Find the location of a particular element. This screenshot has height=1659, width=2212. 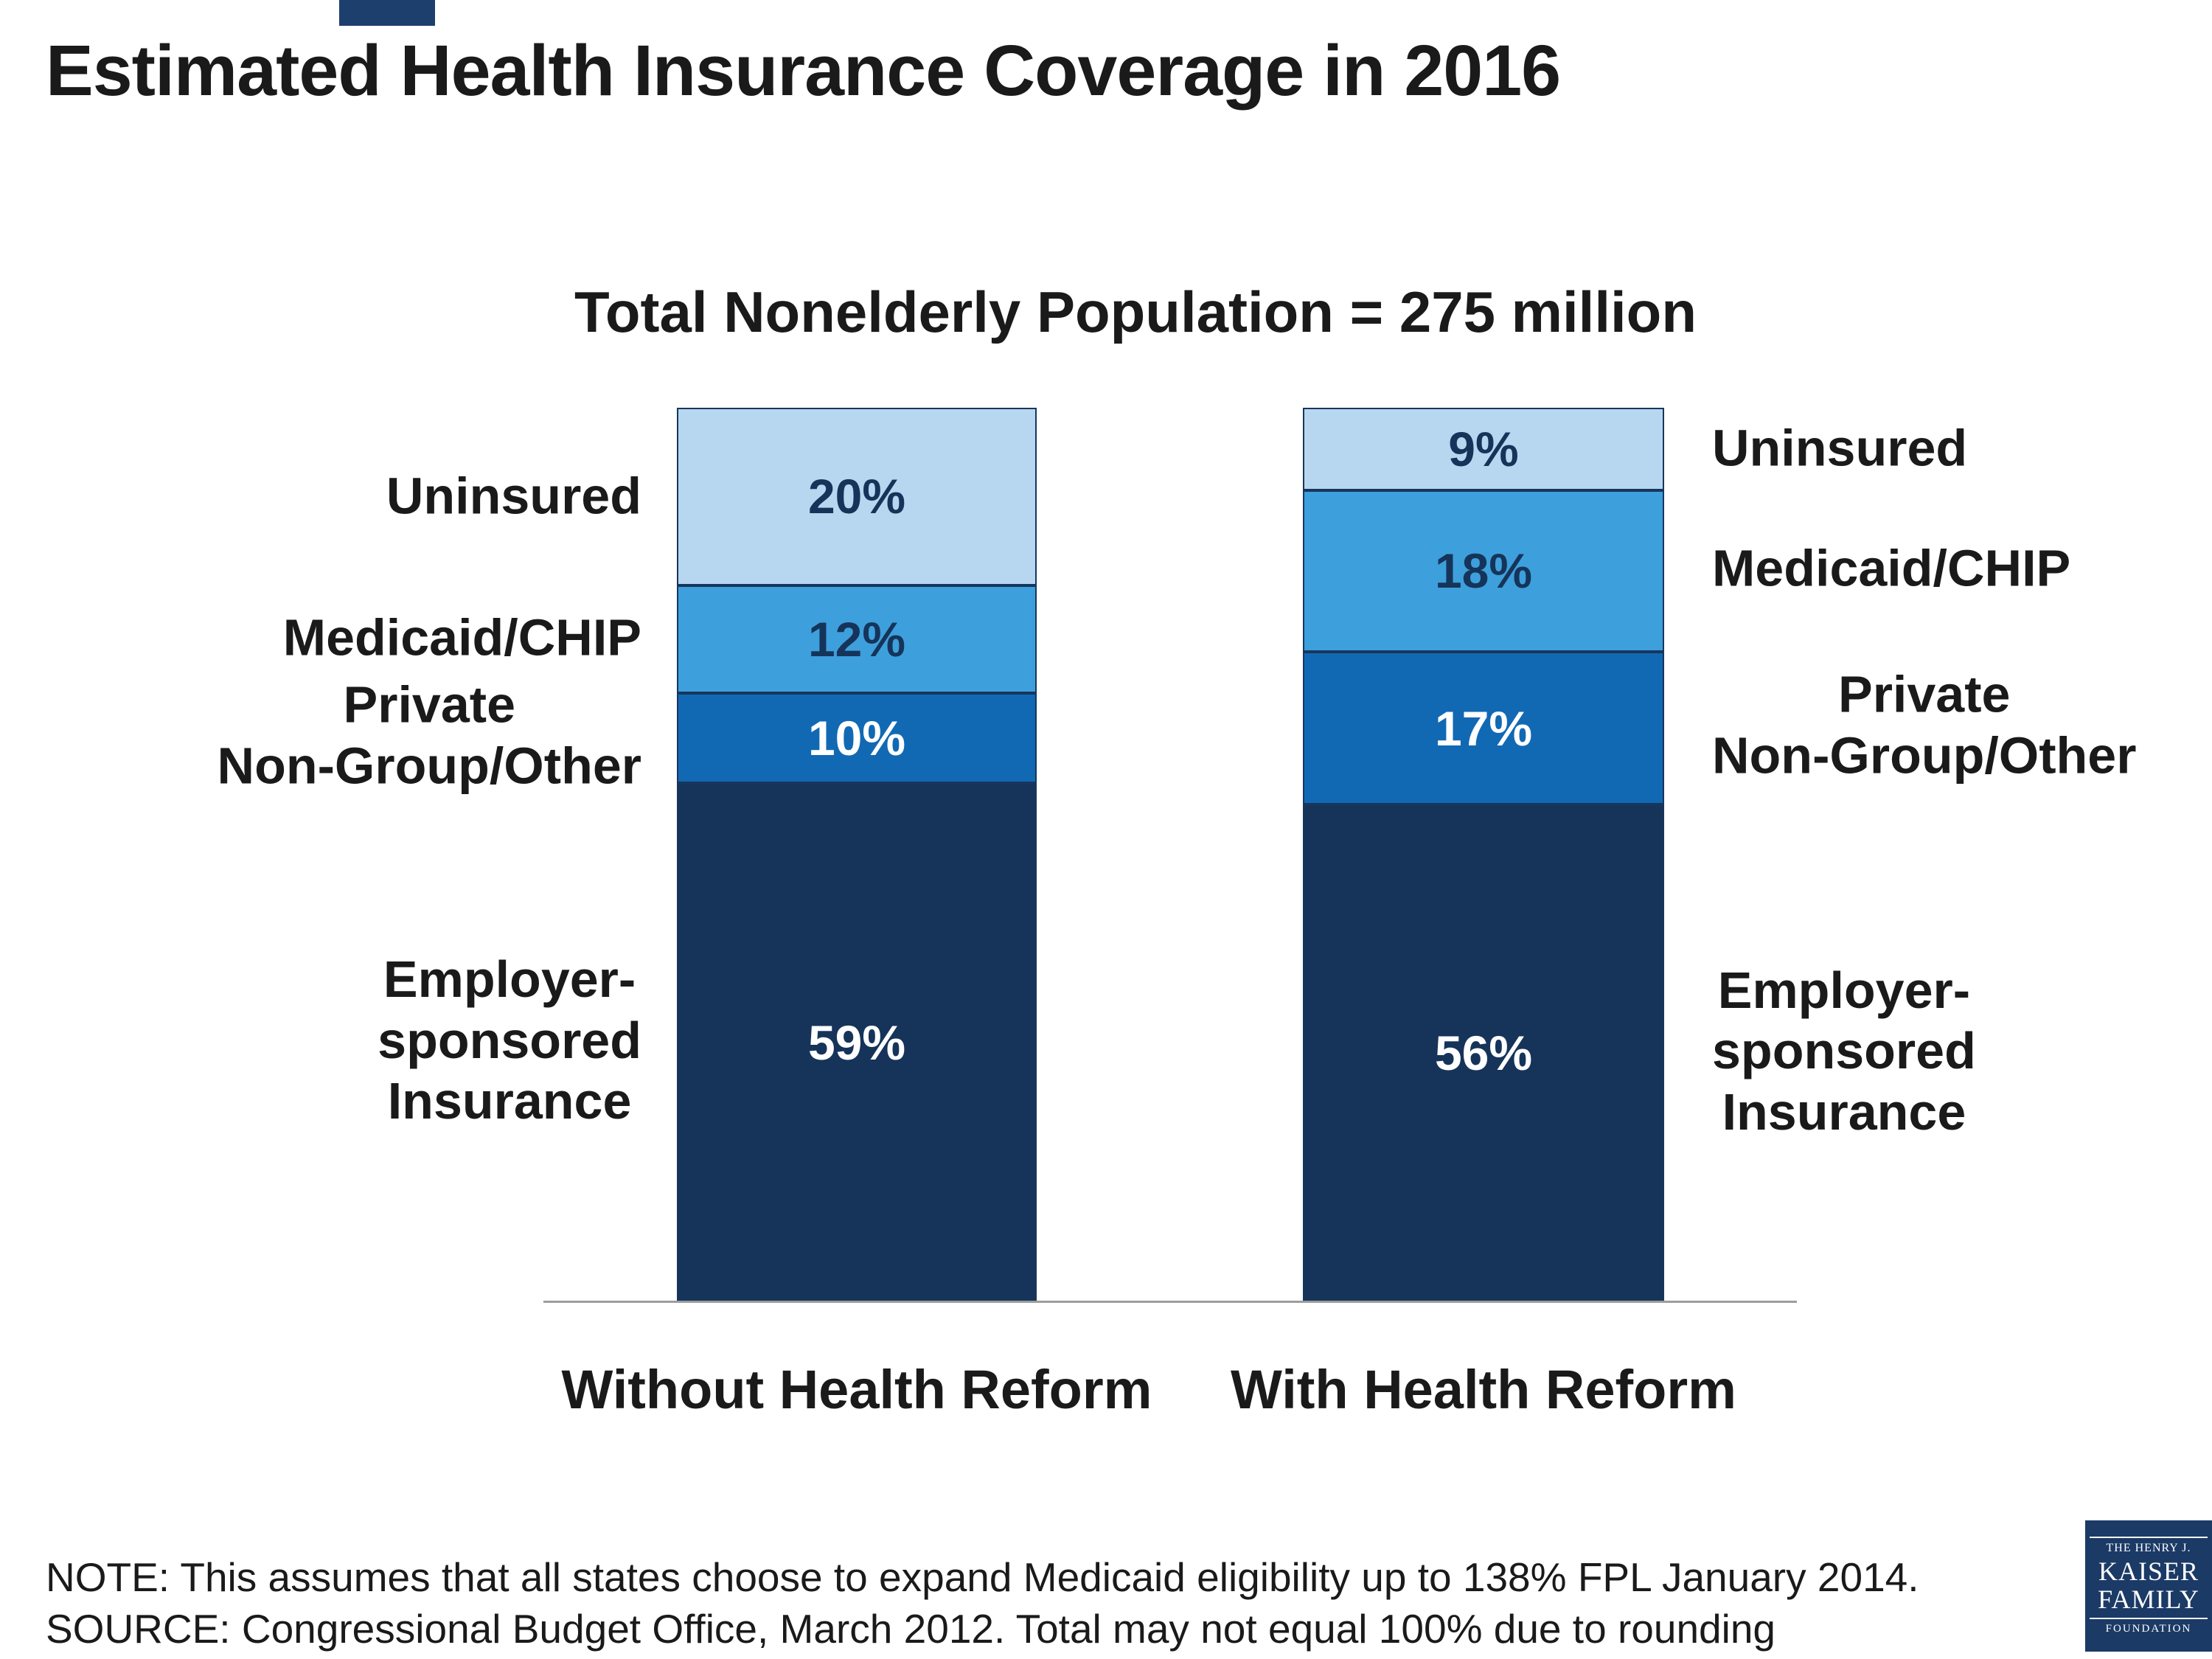

bar-segment: 9% is located at coordinates (1483, 449).